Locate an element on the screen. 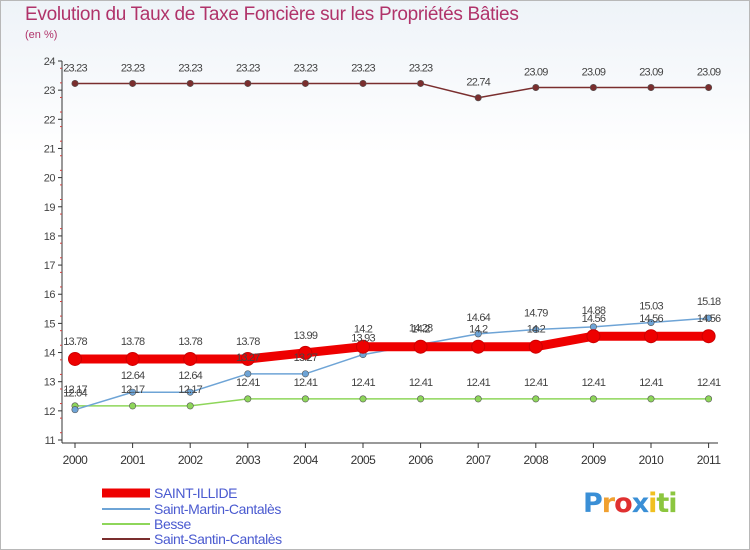 Image resolution: width=750 pixels, height=550 pixels. data-label: 13.93 is located at coordinates (363, 339).